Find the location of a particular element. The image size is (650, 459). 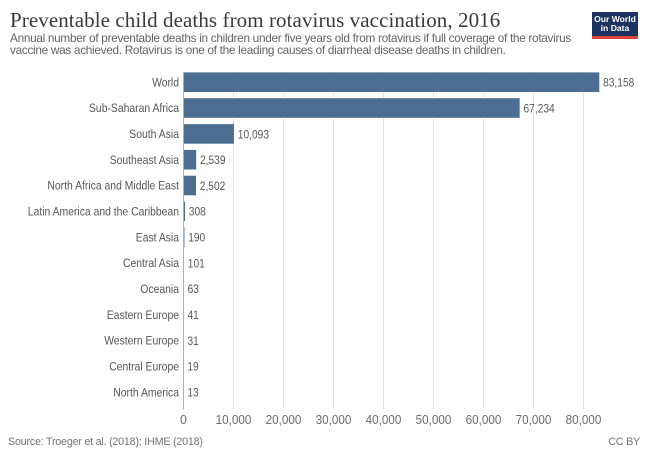

svg-text: 20,000 is located at coordinates (284, 420).